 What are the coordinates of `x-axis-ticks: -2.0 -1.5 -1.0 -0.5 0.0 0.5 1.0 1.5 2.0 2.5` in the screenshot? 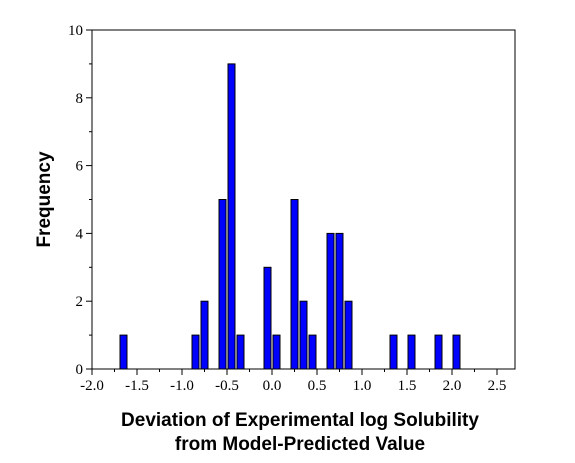 It's located at (293, 381).